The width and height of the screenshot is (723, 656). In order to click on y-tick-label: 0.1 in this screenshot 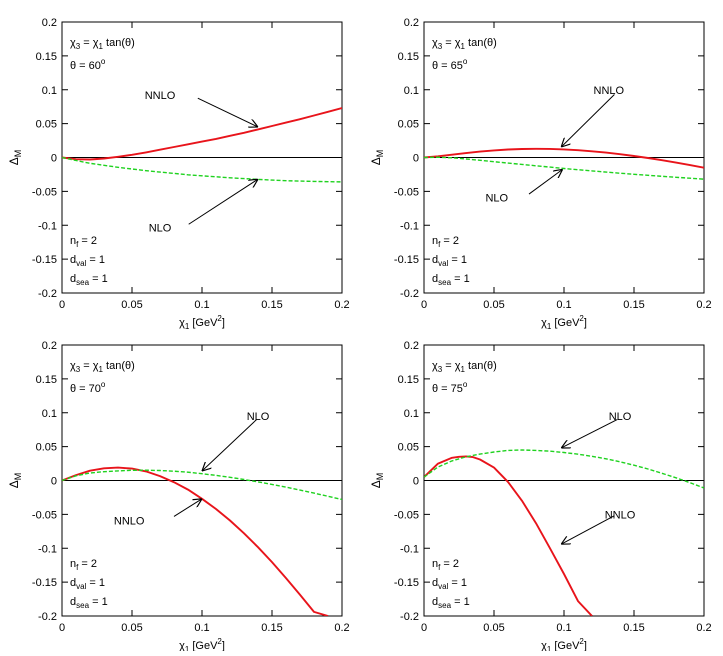, I will do `click(49, 414)`.